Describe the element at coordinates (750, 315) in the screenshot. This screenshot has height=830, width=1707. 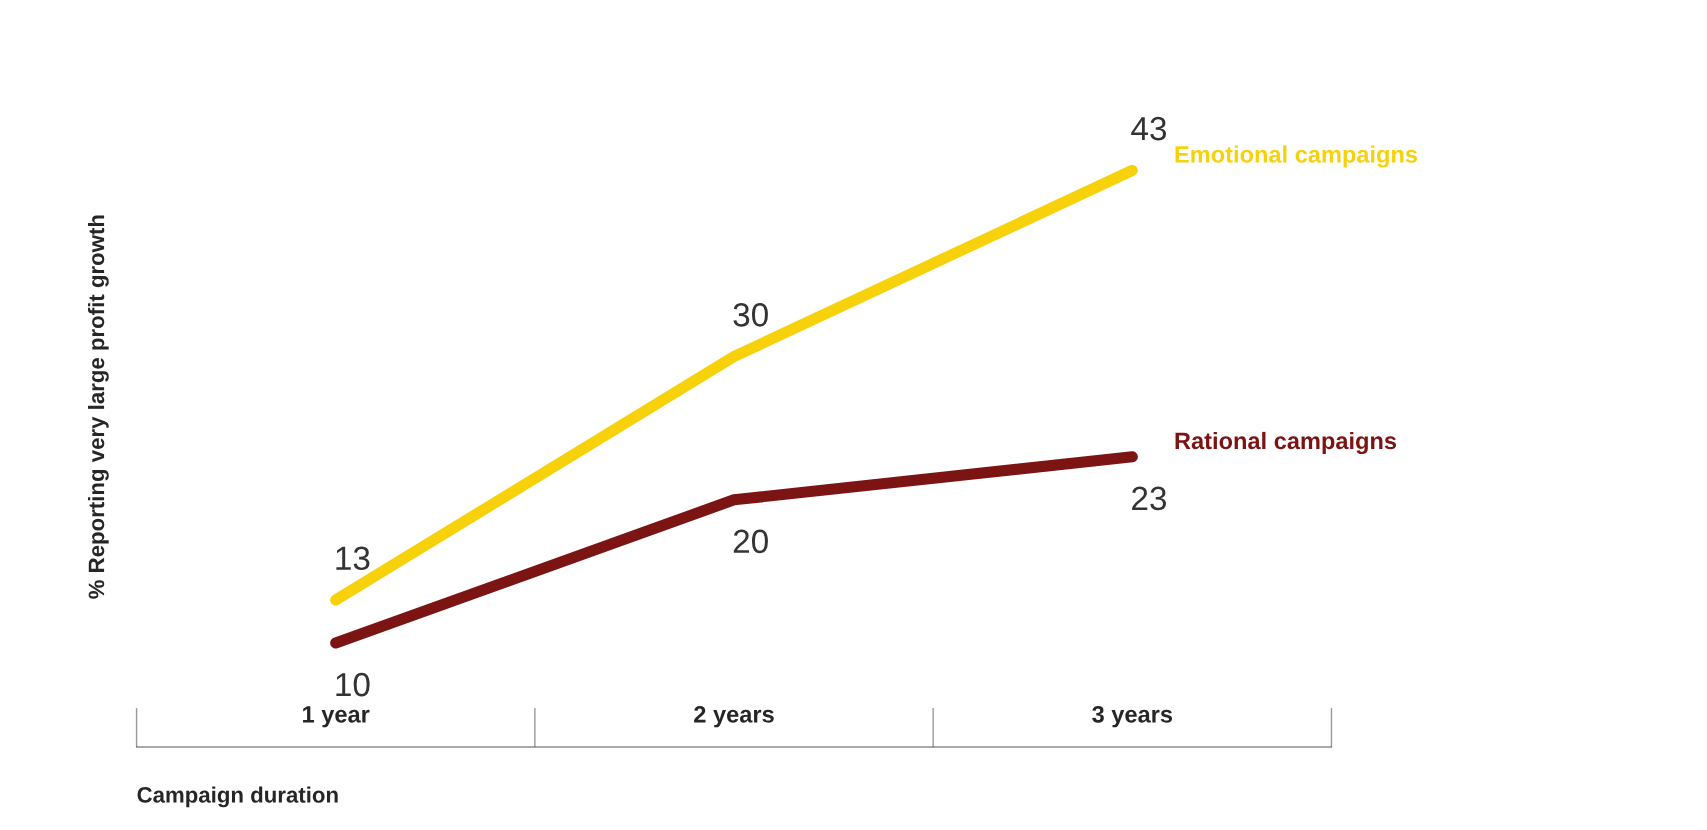
I see `data-label: 30` at that location.